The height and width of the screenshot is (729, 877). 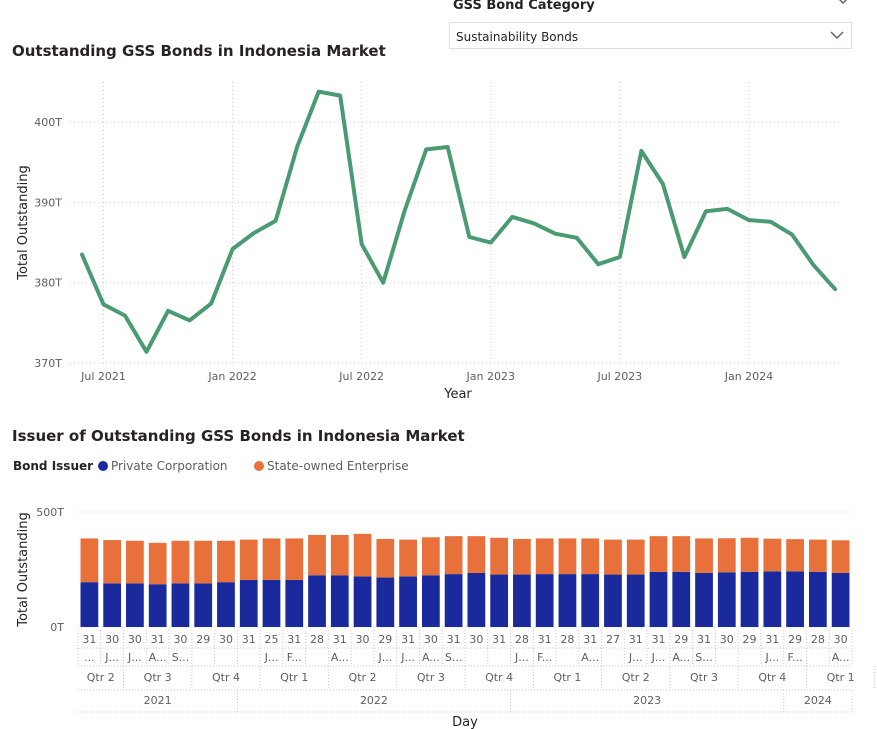 What do you see at coordinates (524, 6) in the screenshot?
I see `slicer-title: GSS Bond Category` at bounding box center [524, 6].